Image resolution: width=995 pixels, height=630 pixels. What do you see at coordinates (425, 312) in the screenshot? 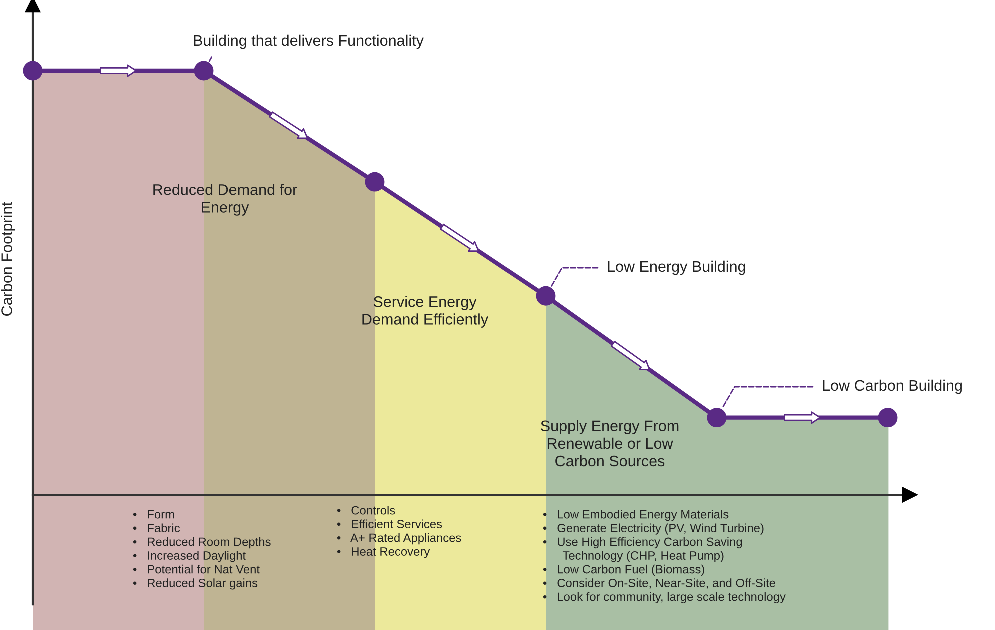
I see `annotation: Service Energy Demand Efficiently` at bounding box center [425, 312].